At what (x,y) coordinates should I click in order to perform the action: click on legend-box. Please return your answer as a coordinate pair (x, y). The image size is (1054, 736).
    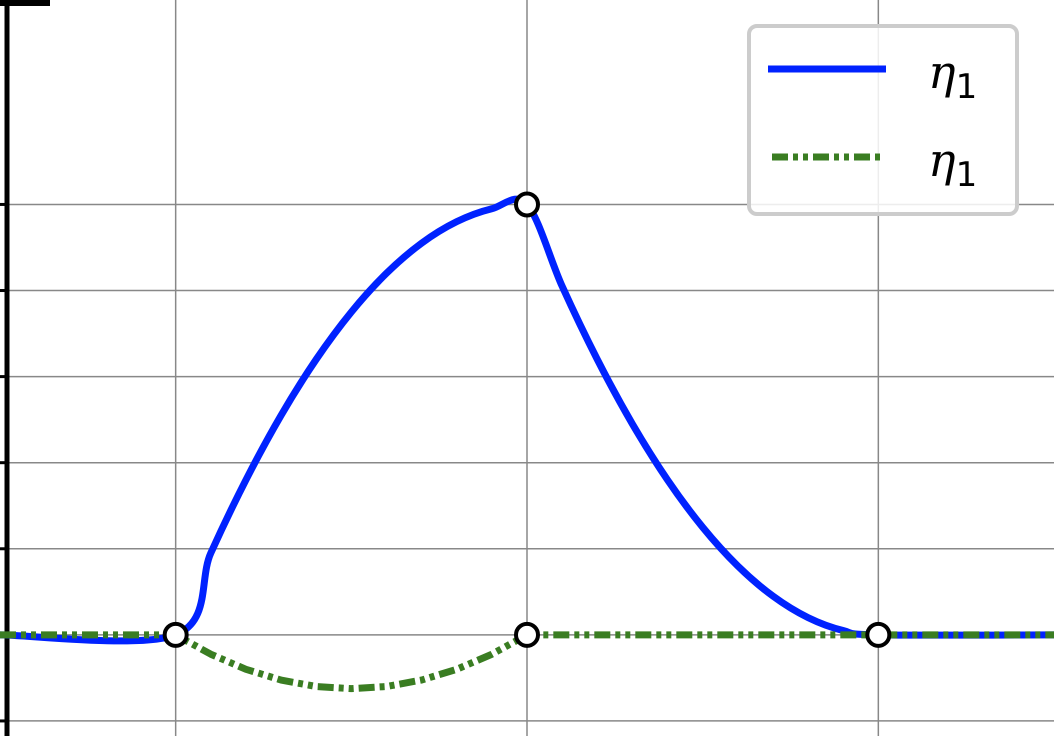
    Looking at the image, I should click on (883, 120).